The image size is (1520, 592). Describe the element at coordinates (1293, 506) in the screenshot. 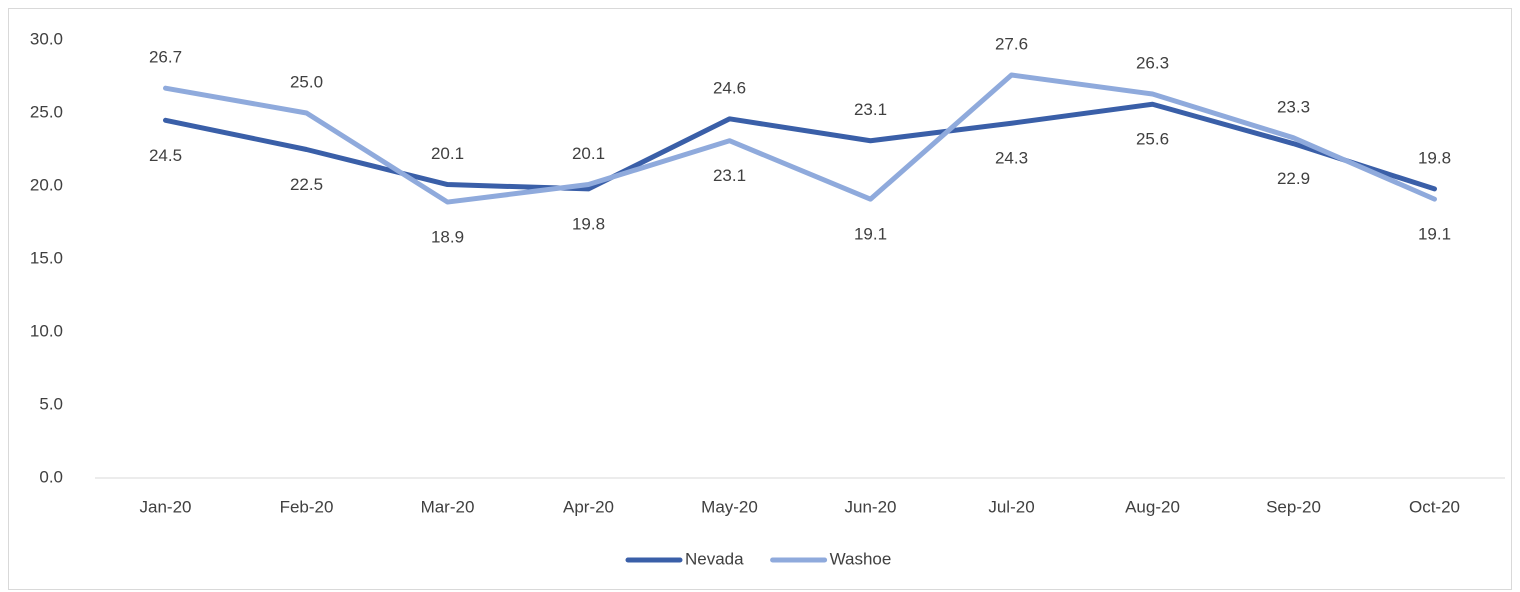

I see `x-tick-label: Sep-20` at that location.